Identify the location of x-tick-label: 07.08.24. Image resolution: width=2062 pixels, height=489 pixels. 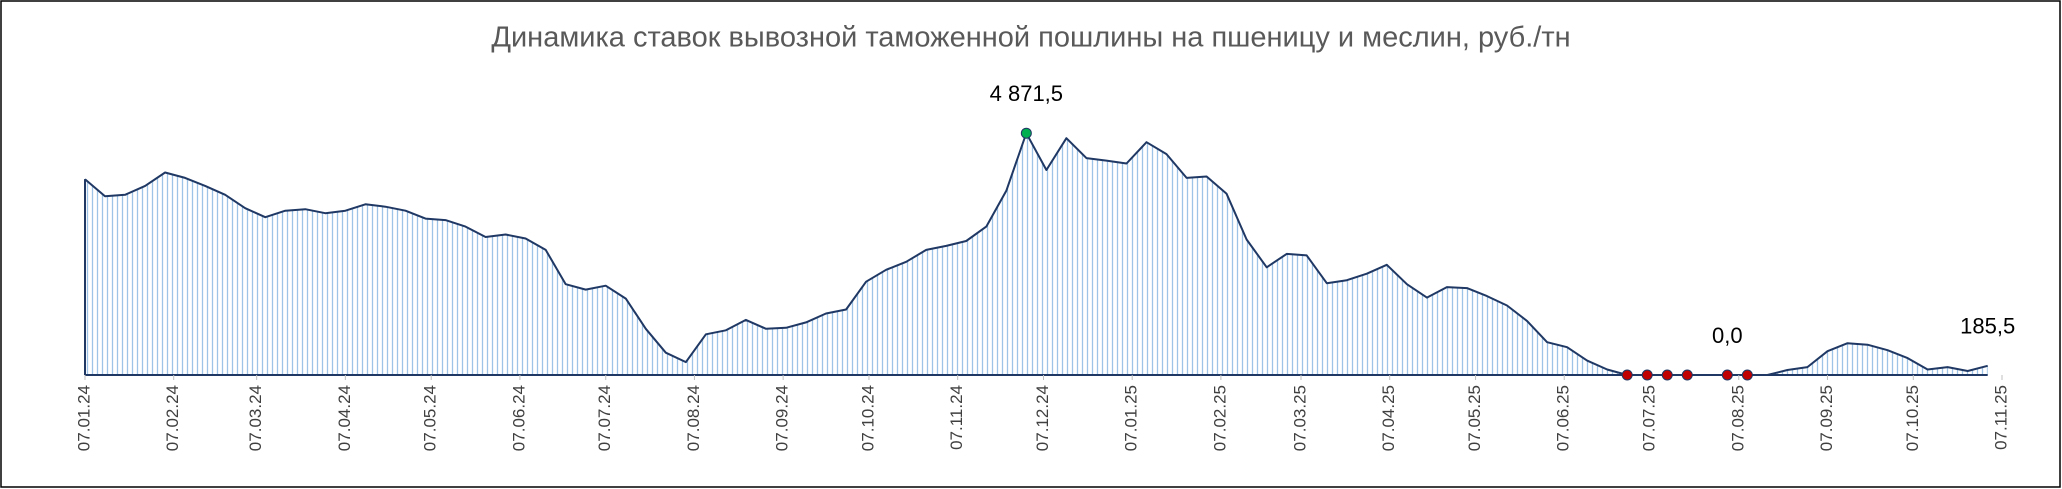
(693, 418).